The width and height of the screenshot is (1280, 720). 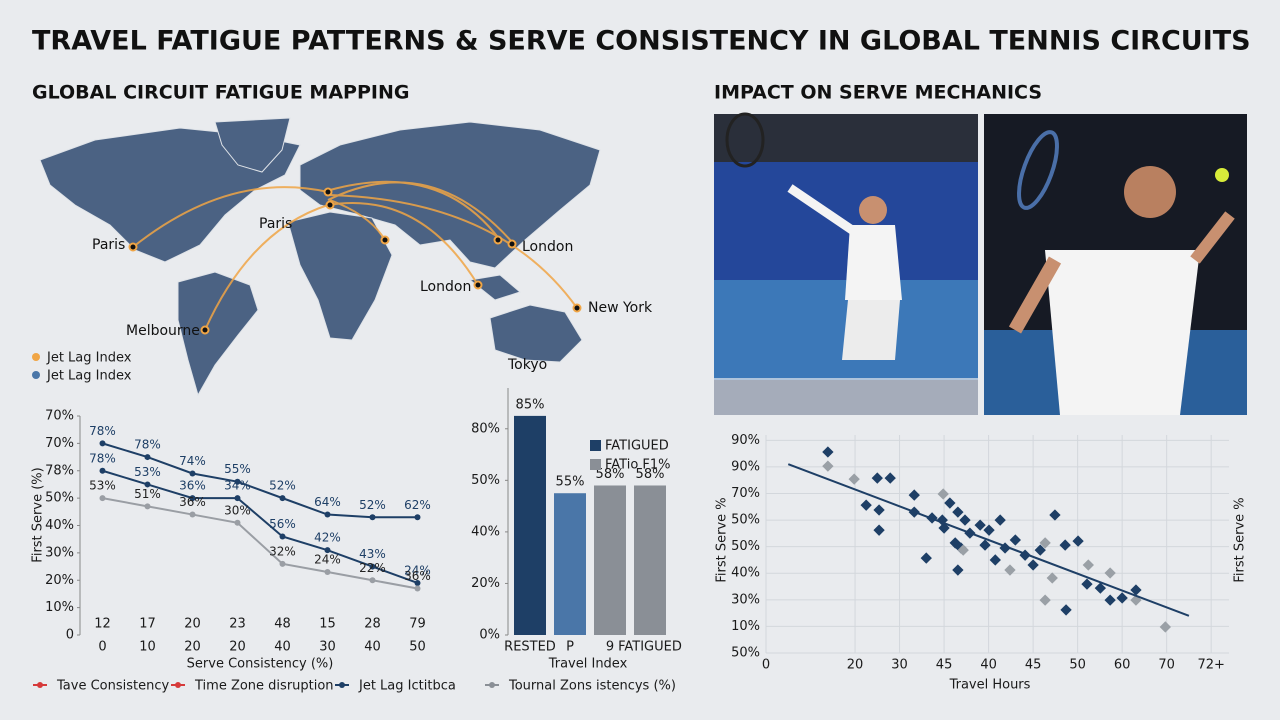 I want to click on bar, so click(x=570, y=564).